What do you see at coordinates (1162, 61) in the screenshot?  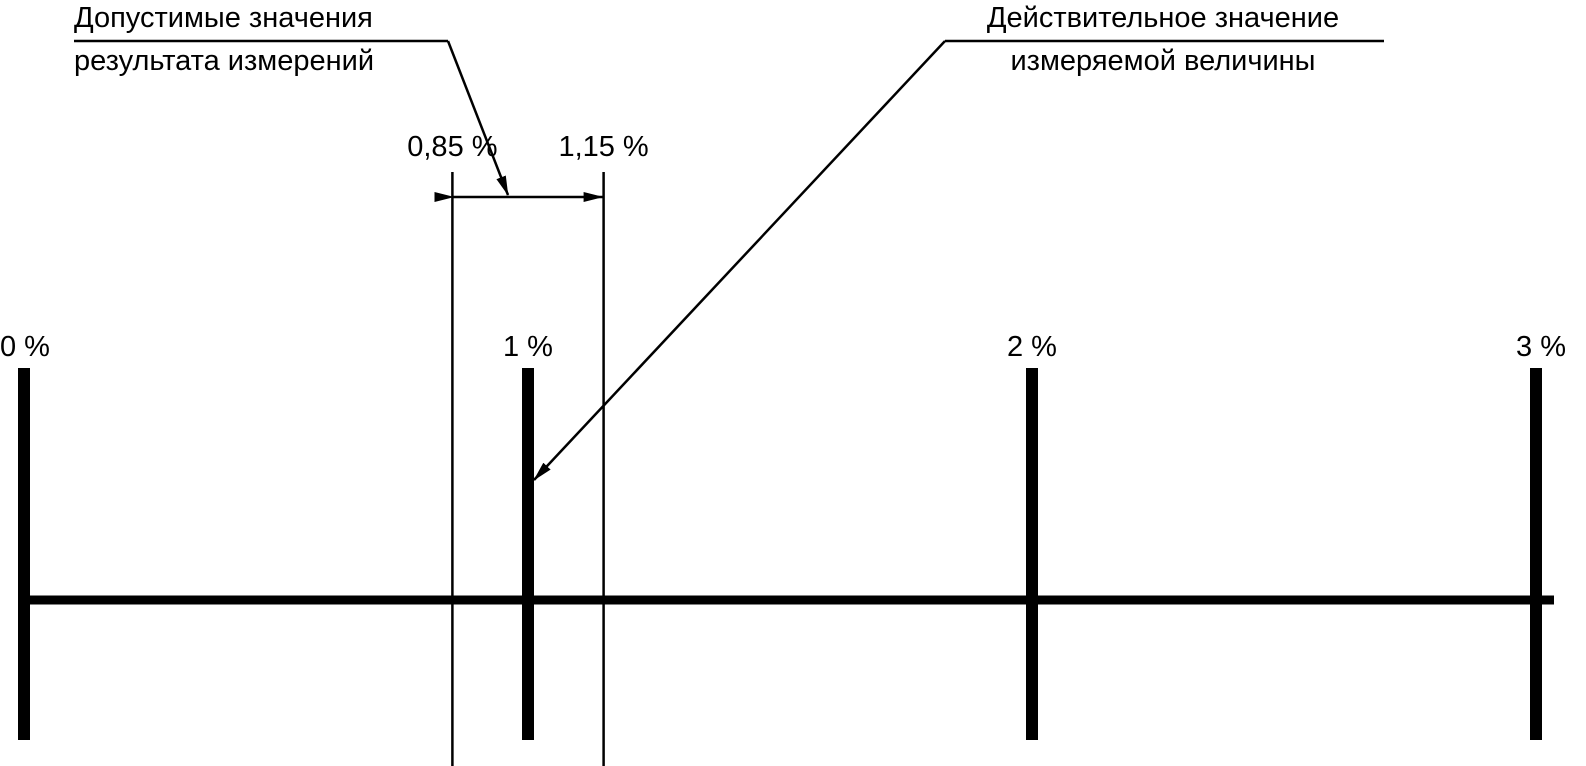 I see `true-value-callout-line2: измеряемой величины` at bounding box center [1162, 61].